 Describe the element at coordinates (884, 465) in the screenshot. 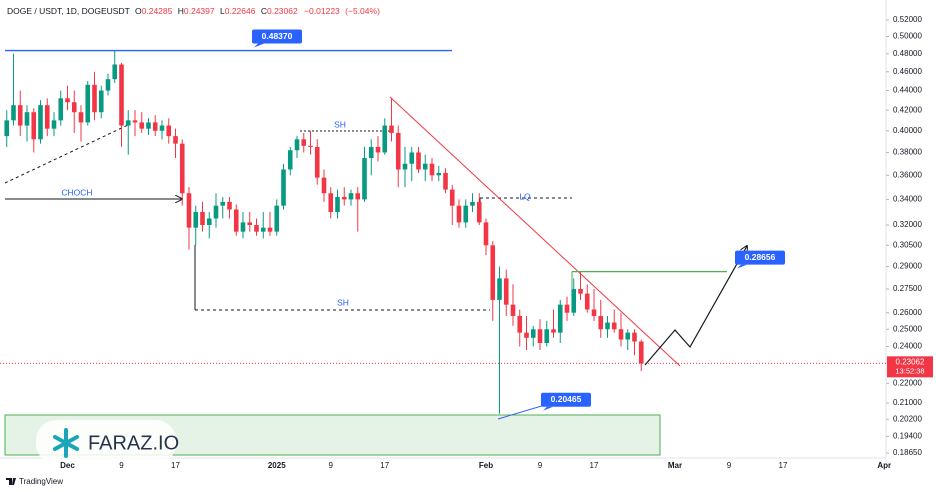

I see `x-tick-label: Apr` at that location.